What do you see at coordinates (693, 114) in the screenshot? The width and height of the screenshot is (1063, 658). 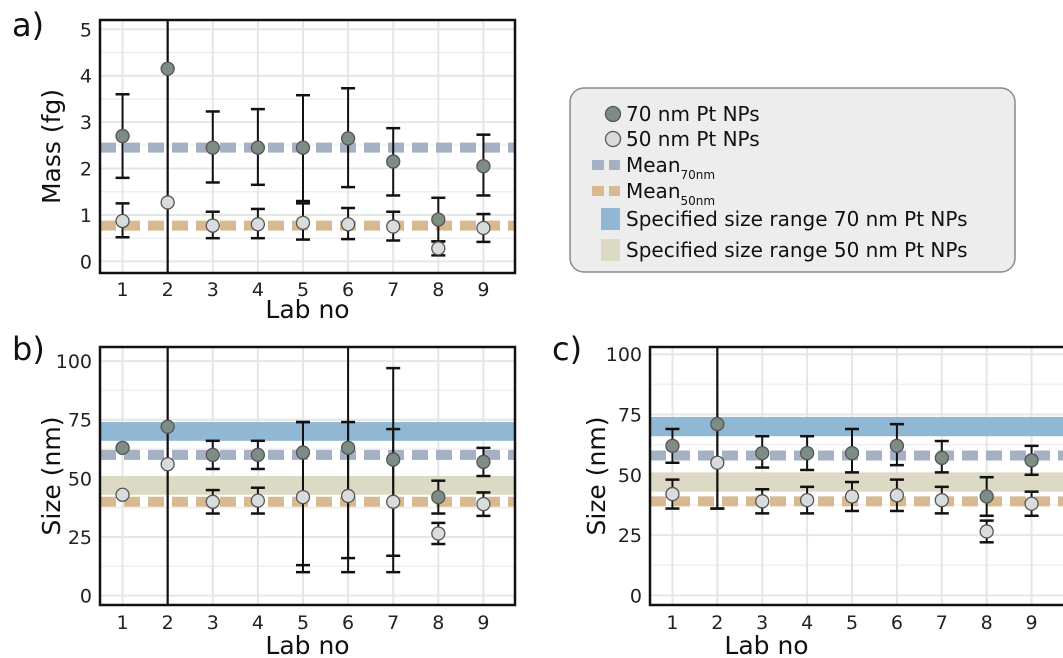 I see `legend-label: 70 nm Pt NPs` at bounding box center [693, 114].